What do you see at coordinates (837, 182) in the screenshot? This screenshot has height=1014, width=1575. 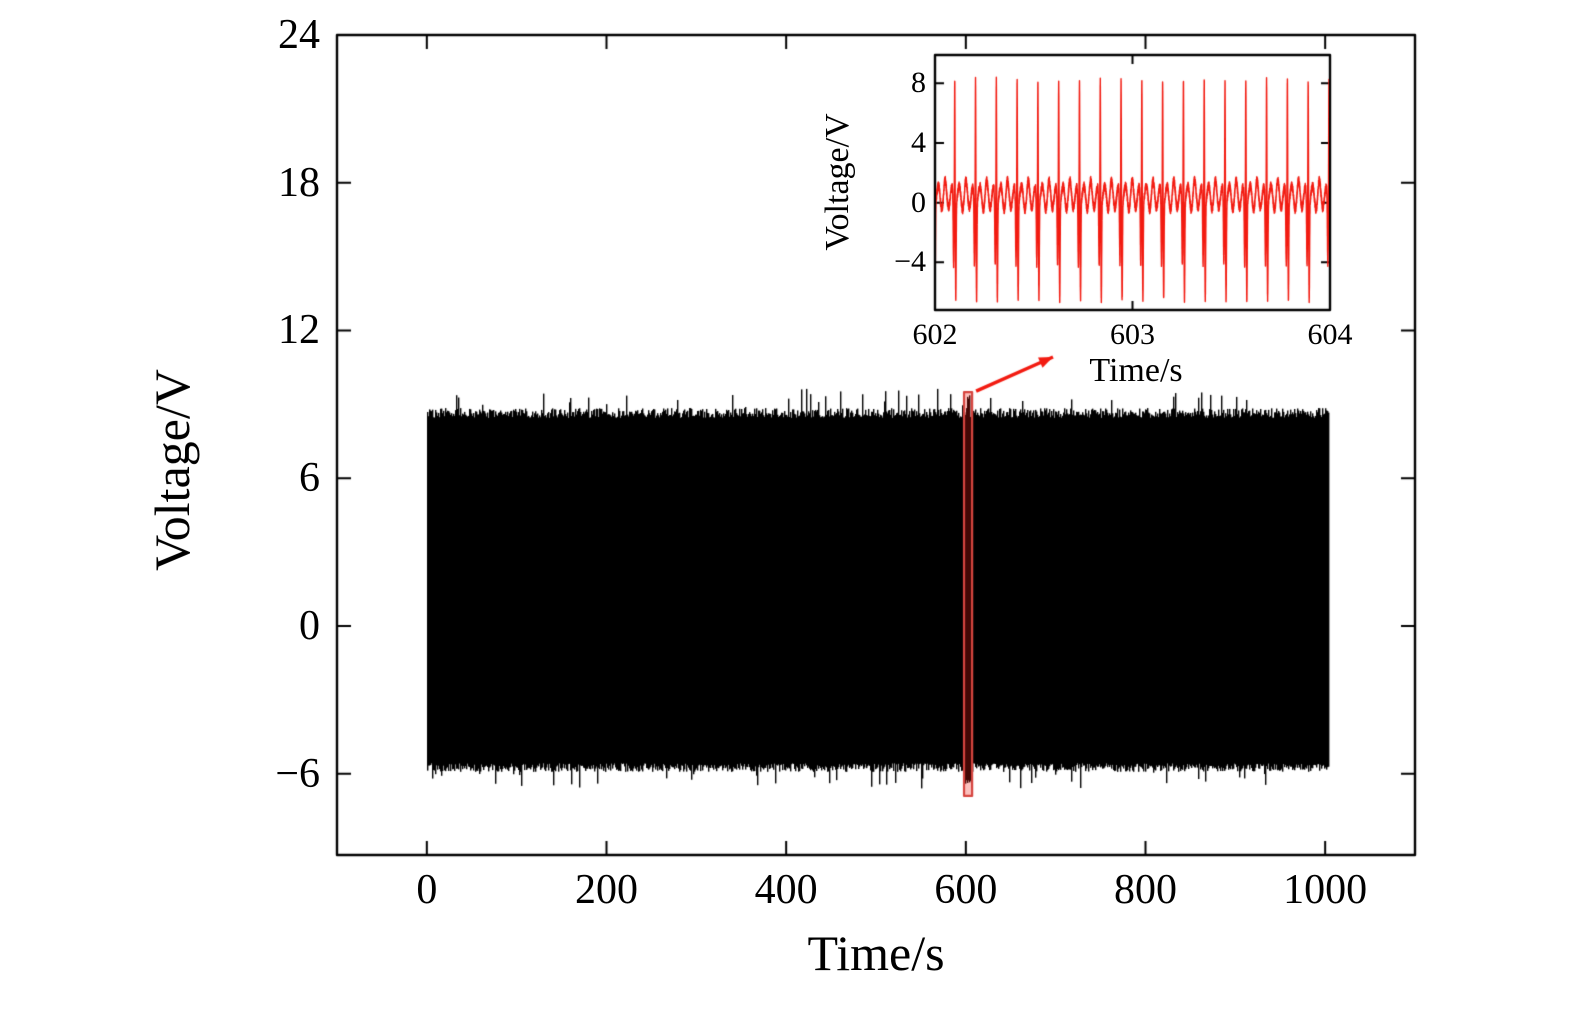 I see `inset-y-axis-label: Voltage/V` at bounding box center [837, 182].